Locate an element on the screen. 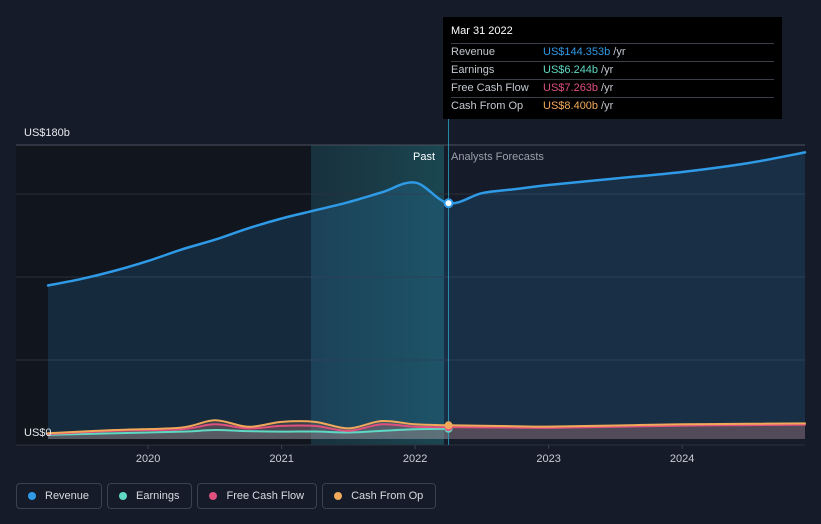 Image resolution: width=821 pixels, height=524 pixels. tooltip-row-revenue: Revenue US$144.353b /yr is located at coordinates (612, 52).